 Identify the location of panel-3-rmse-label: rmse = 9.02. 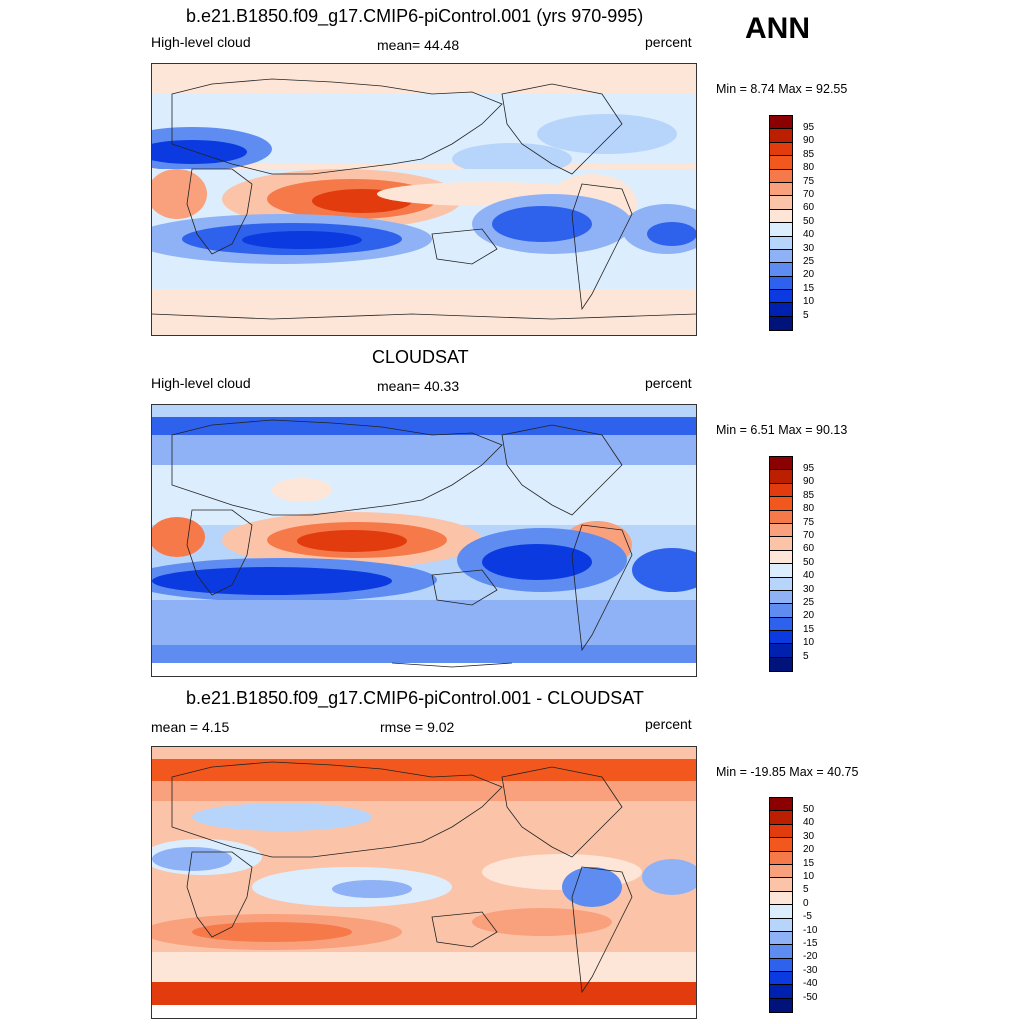
(417, 727).